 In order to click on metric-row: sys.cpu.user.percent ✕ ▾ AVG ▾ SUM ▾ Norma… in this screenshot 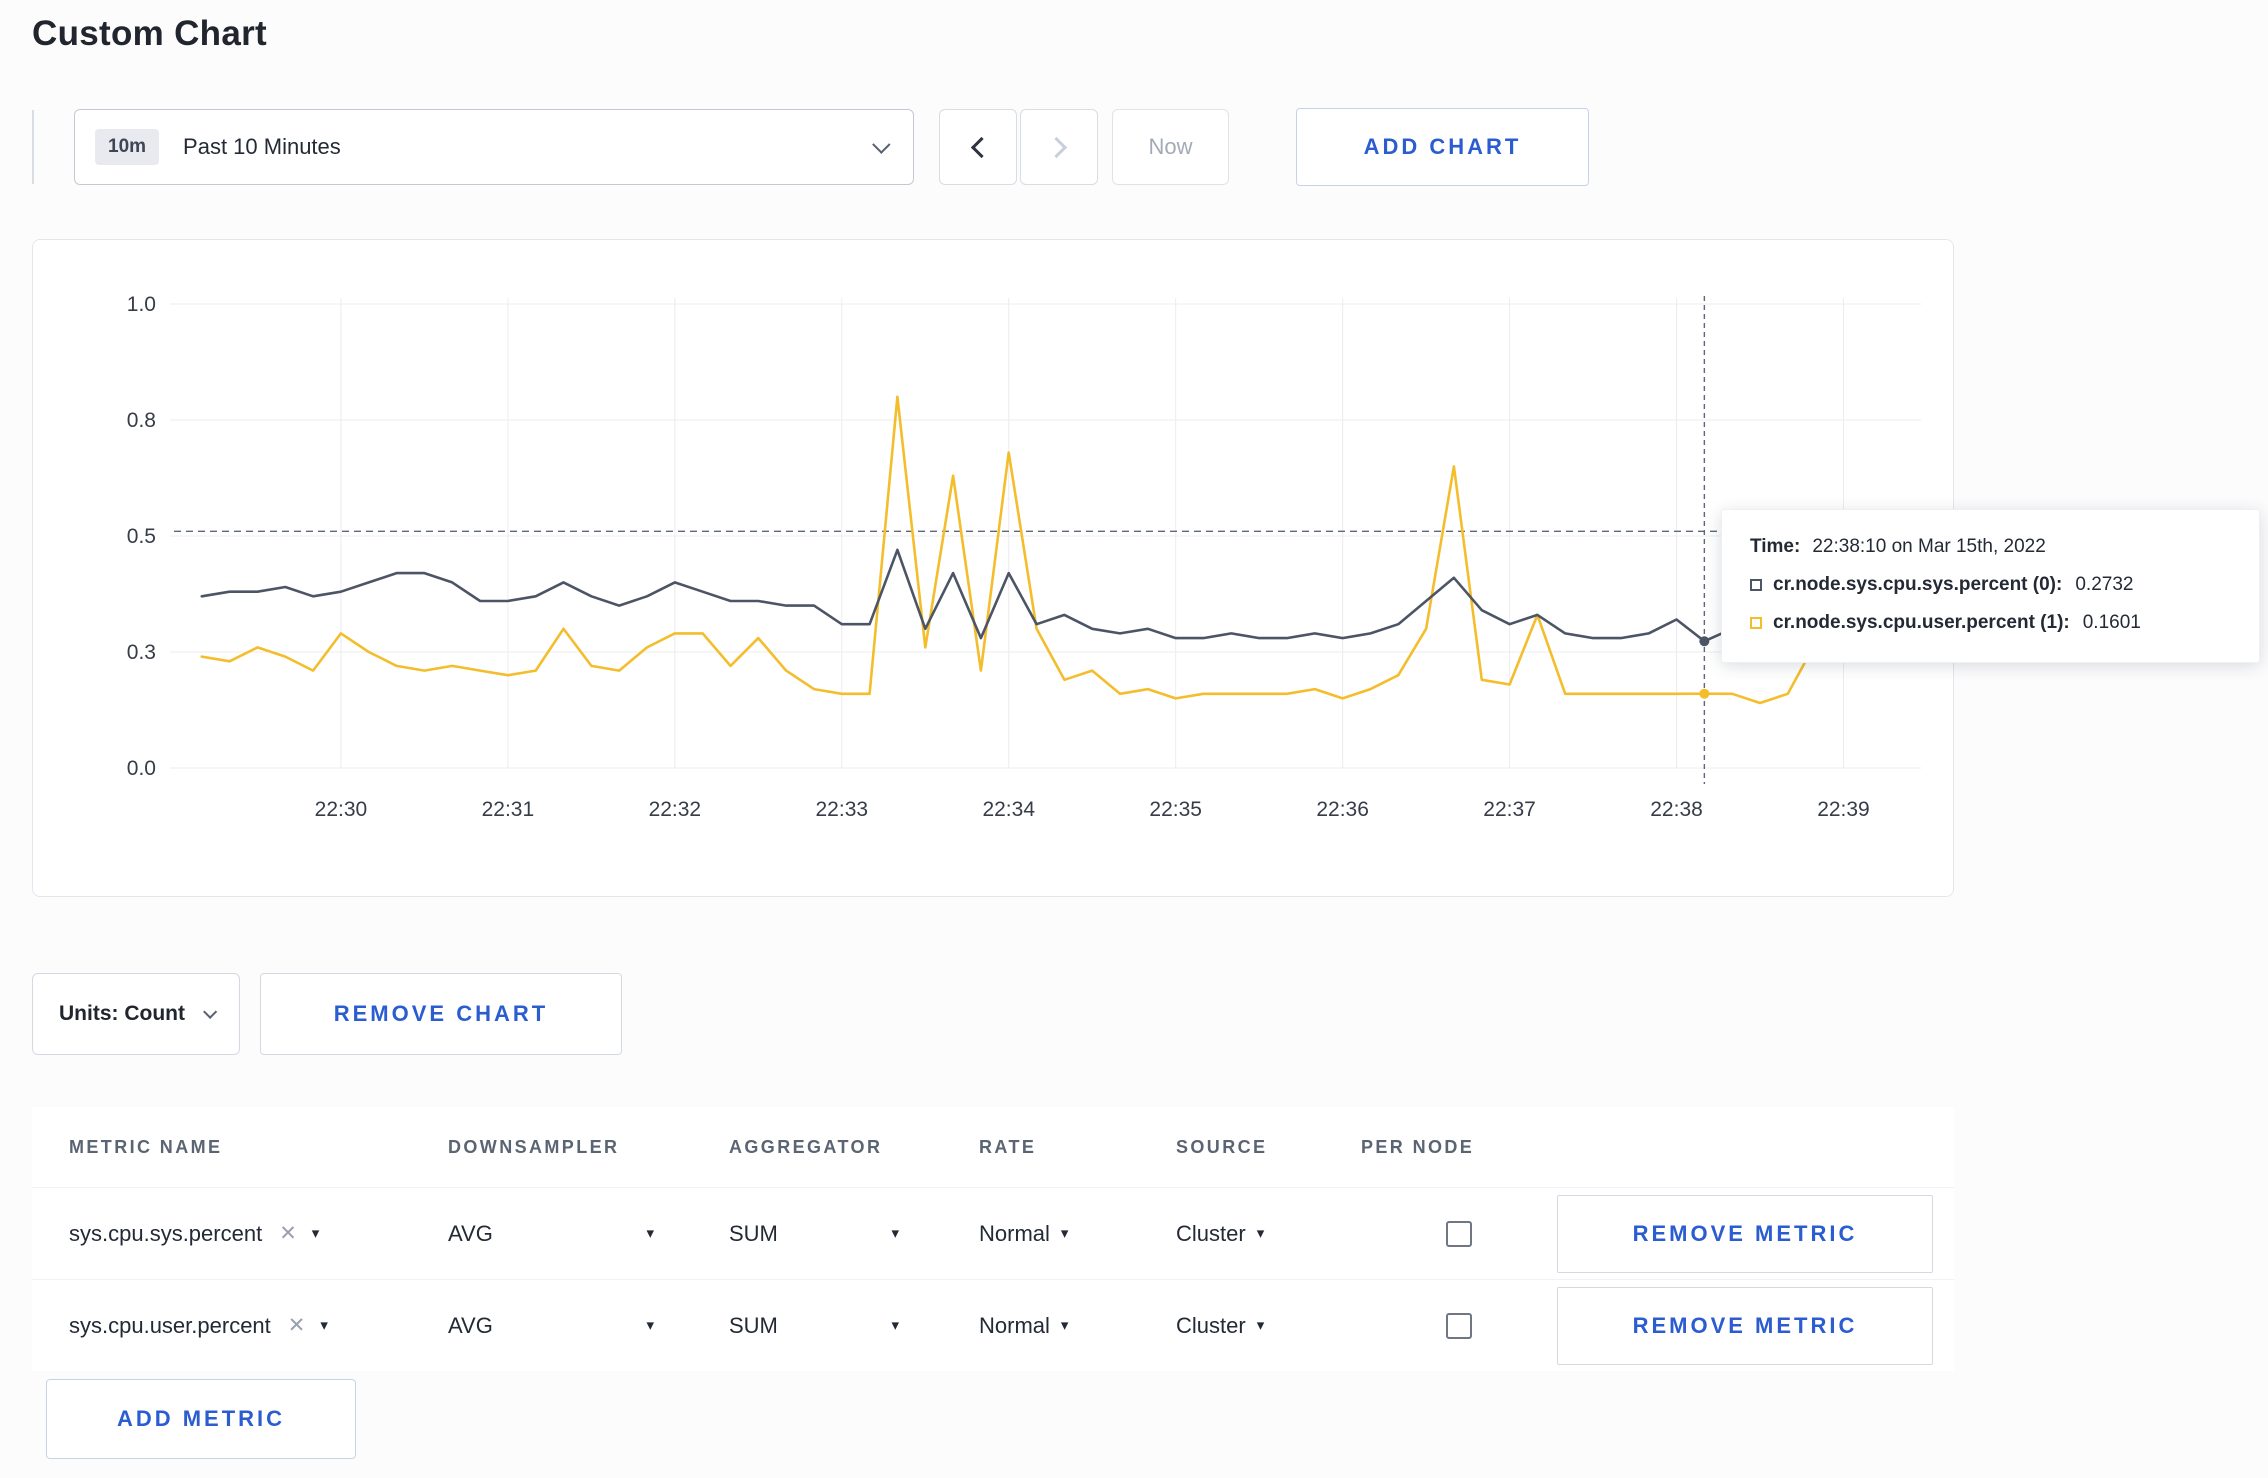, I will do `click(993, 1325)`.